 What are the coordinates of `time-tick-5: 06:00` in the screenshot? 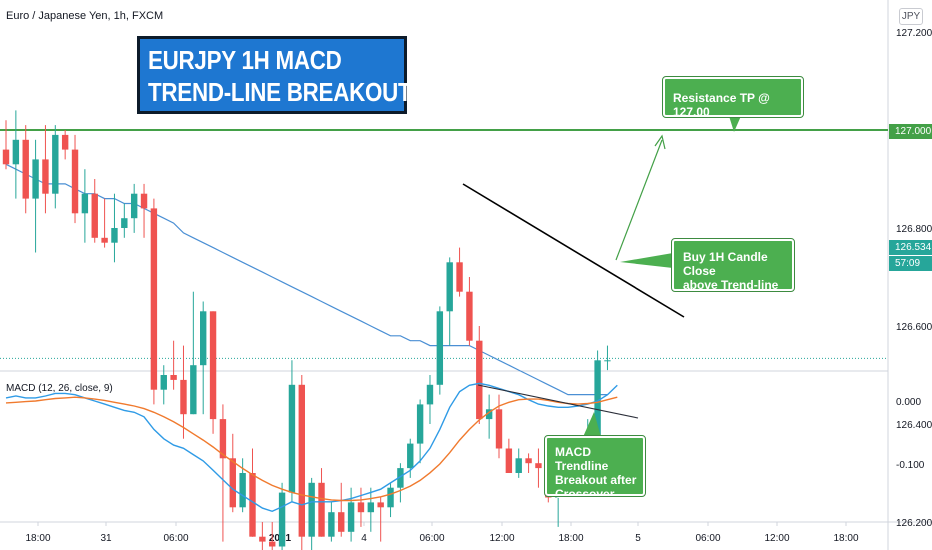 It's located at (431, 538).